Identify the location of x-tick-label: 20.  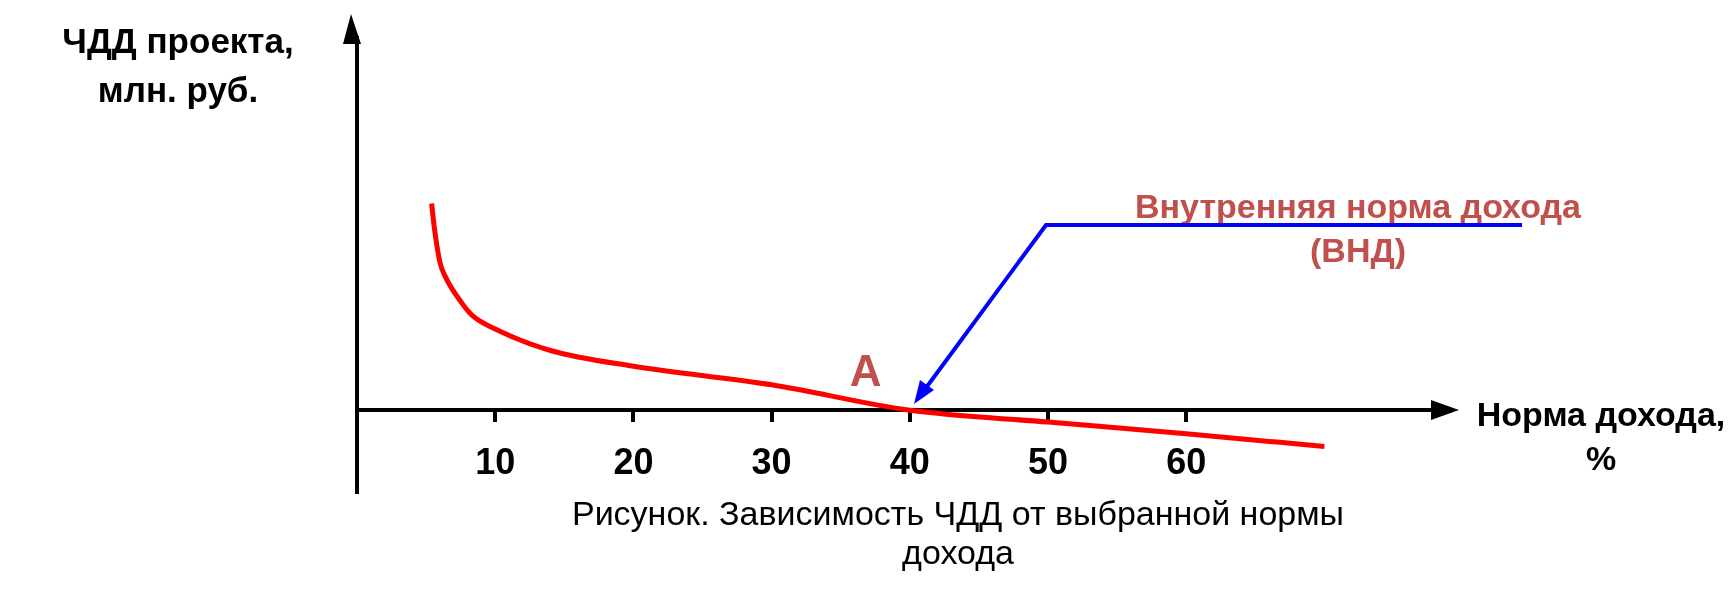
(633, 461).